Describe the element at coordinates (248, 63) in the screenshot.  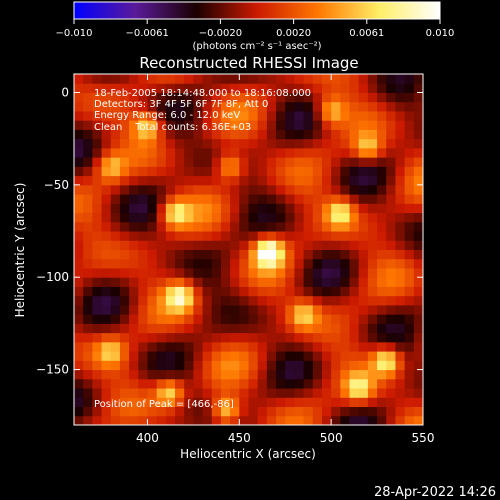
I see `chart-title: Reconstructed RHESSI Image` at that location.